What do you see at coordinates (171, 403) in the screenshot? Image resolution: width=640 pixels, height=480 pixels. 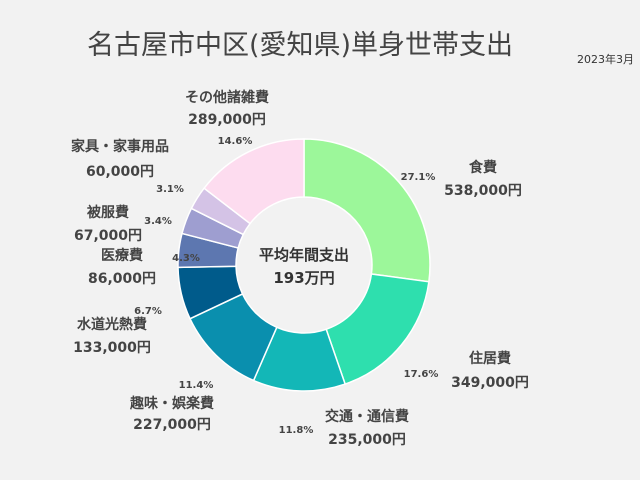 I see `category-label-4: 趣味・娯楽費` at bounding box center [171, 403].